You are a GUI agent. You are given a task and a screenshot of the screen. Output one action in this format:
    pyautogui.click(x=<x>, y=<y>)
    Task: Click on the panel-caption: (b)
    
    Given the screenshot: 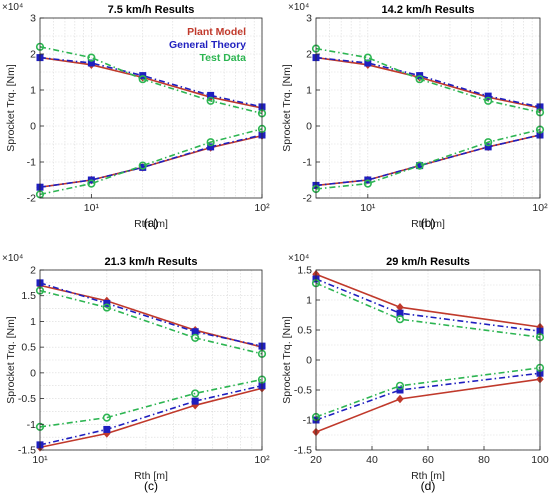 What is the action you would take?
    pyautogui.click(x=428, y=223)
    